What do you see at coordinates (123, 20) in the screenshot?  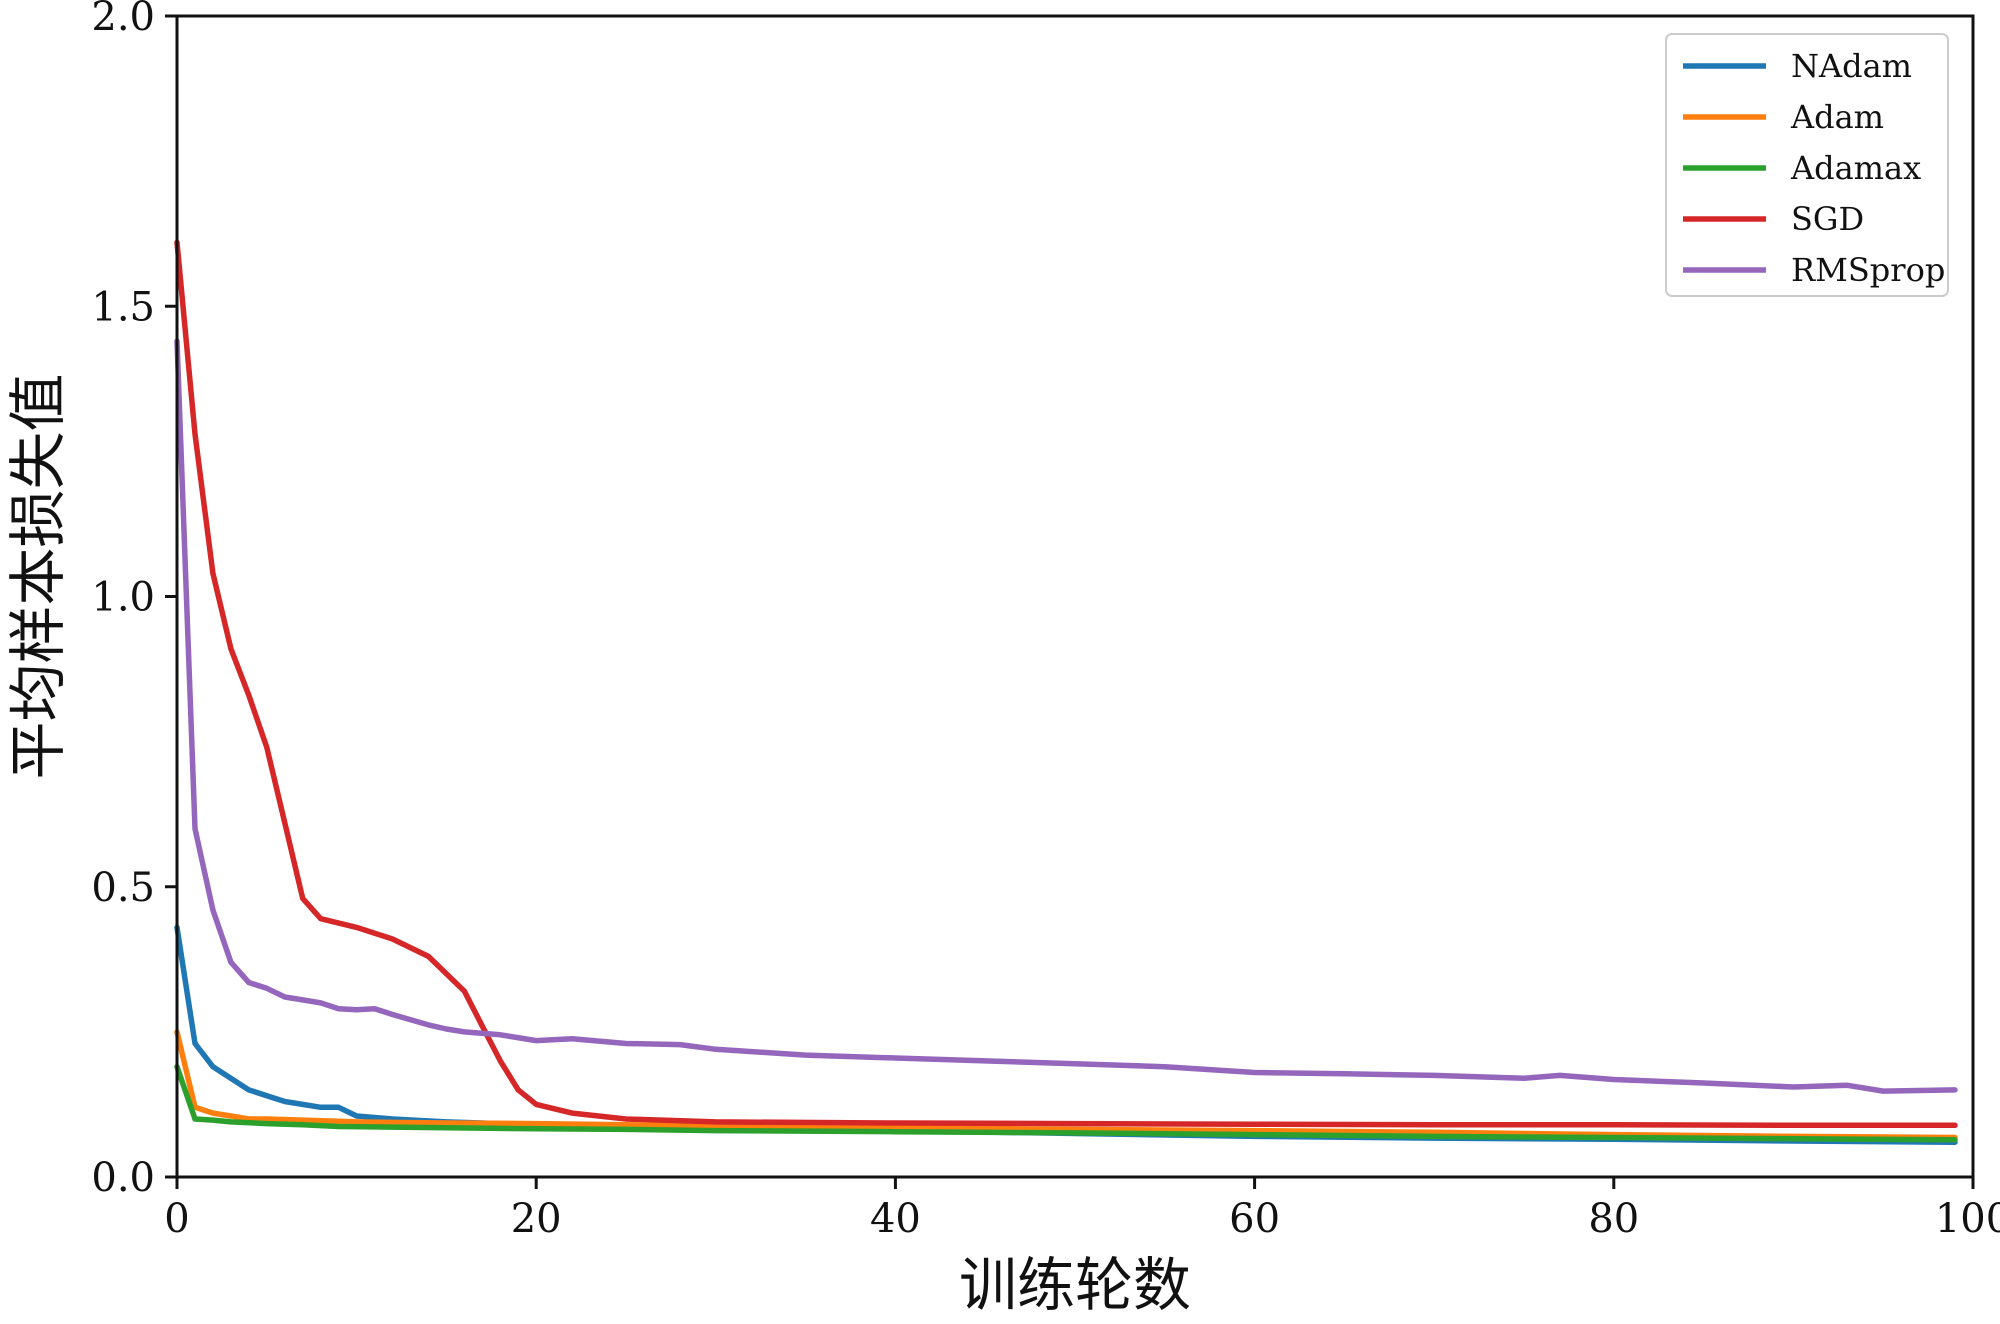 I see `y-tick-label: 2.0` at bounding box center [123, 20].